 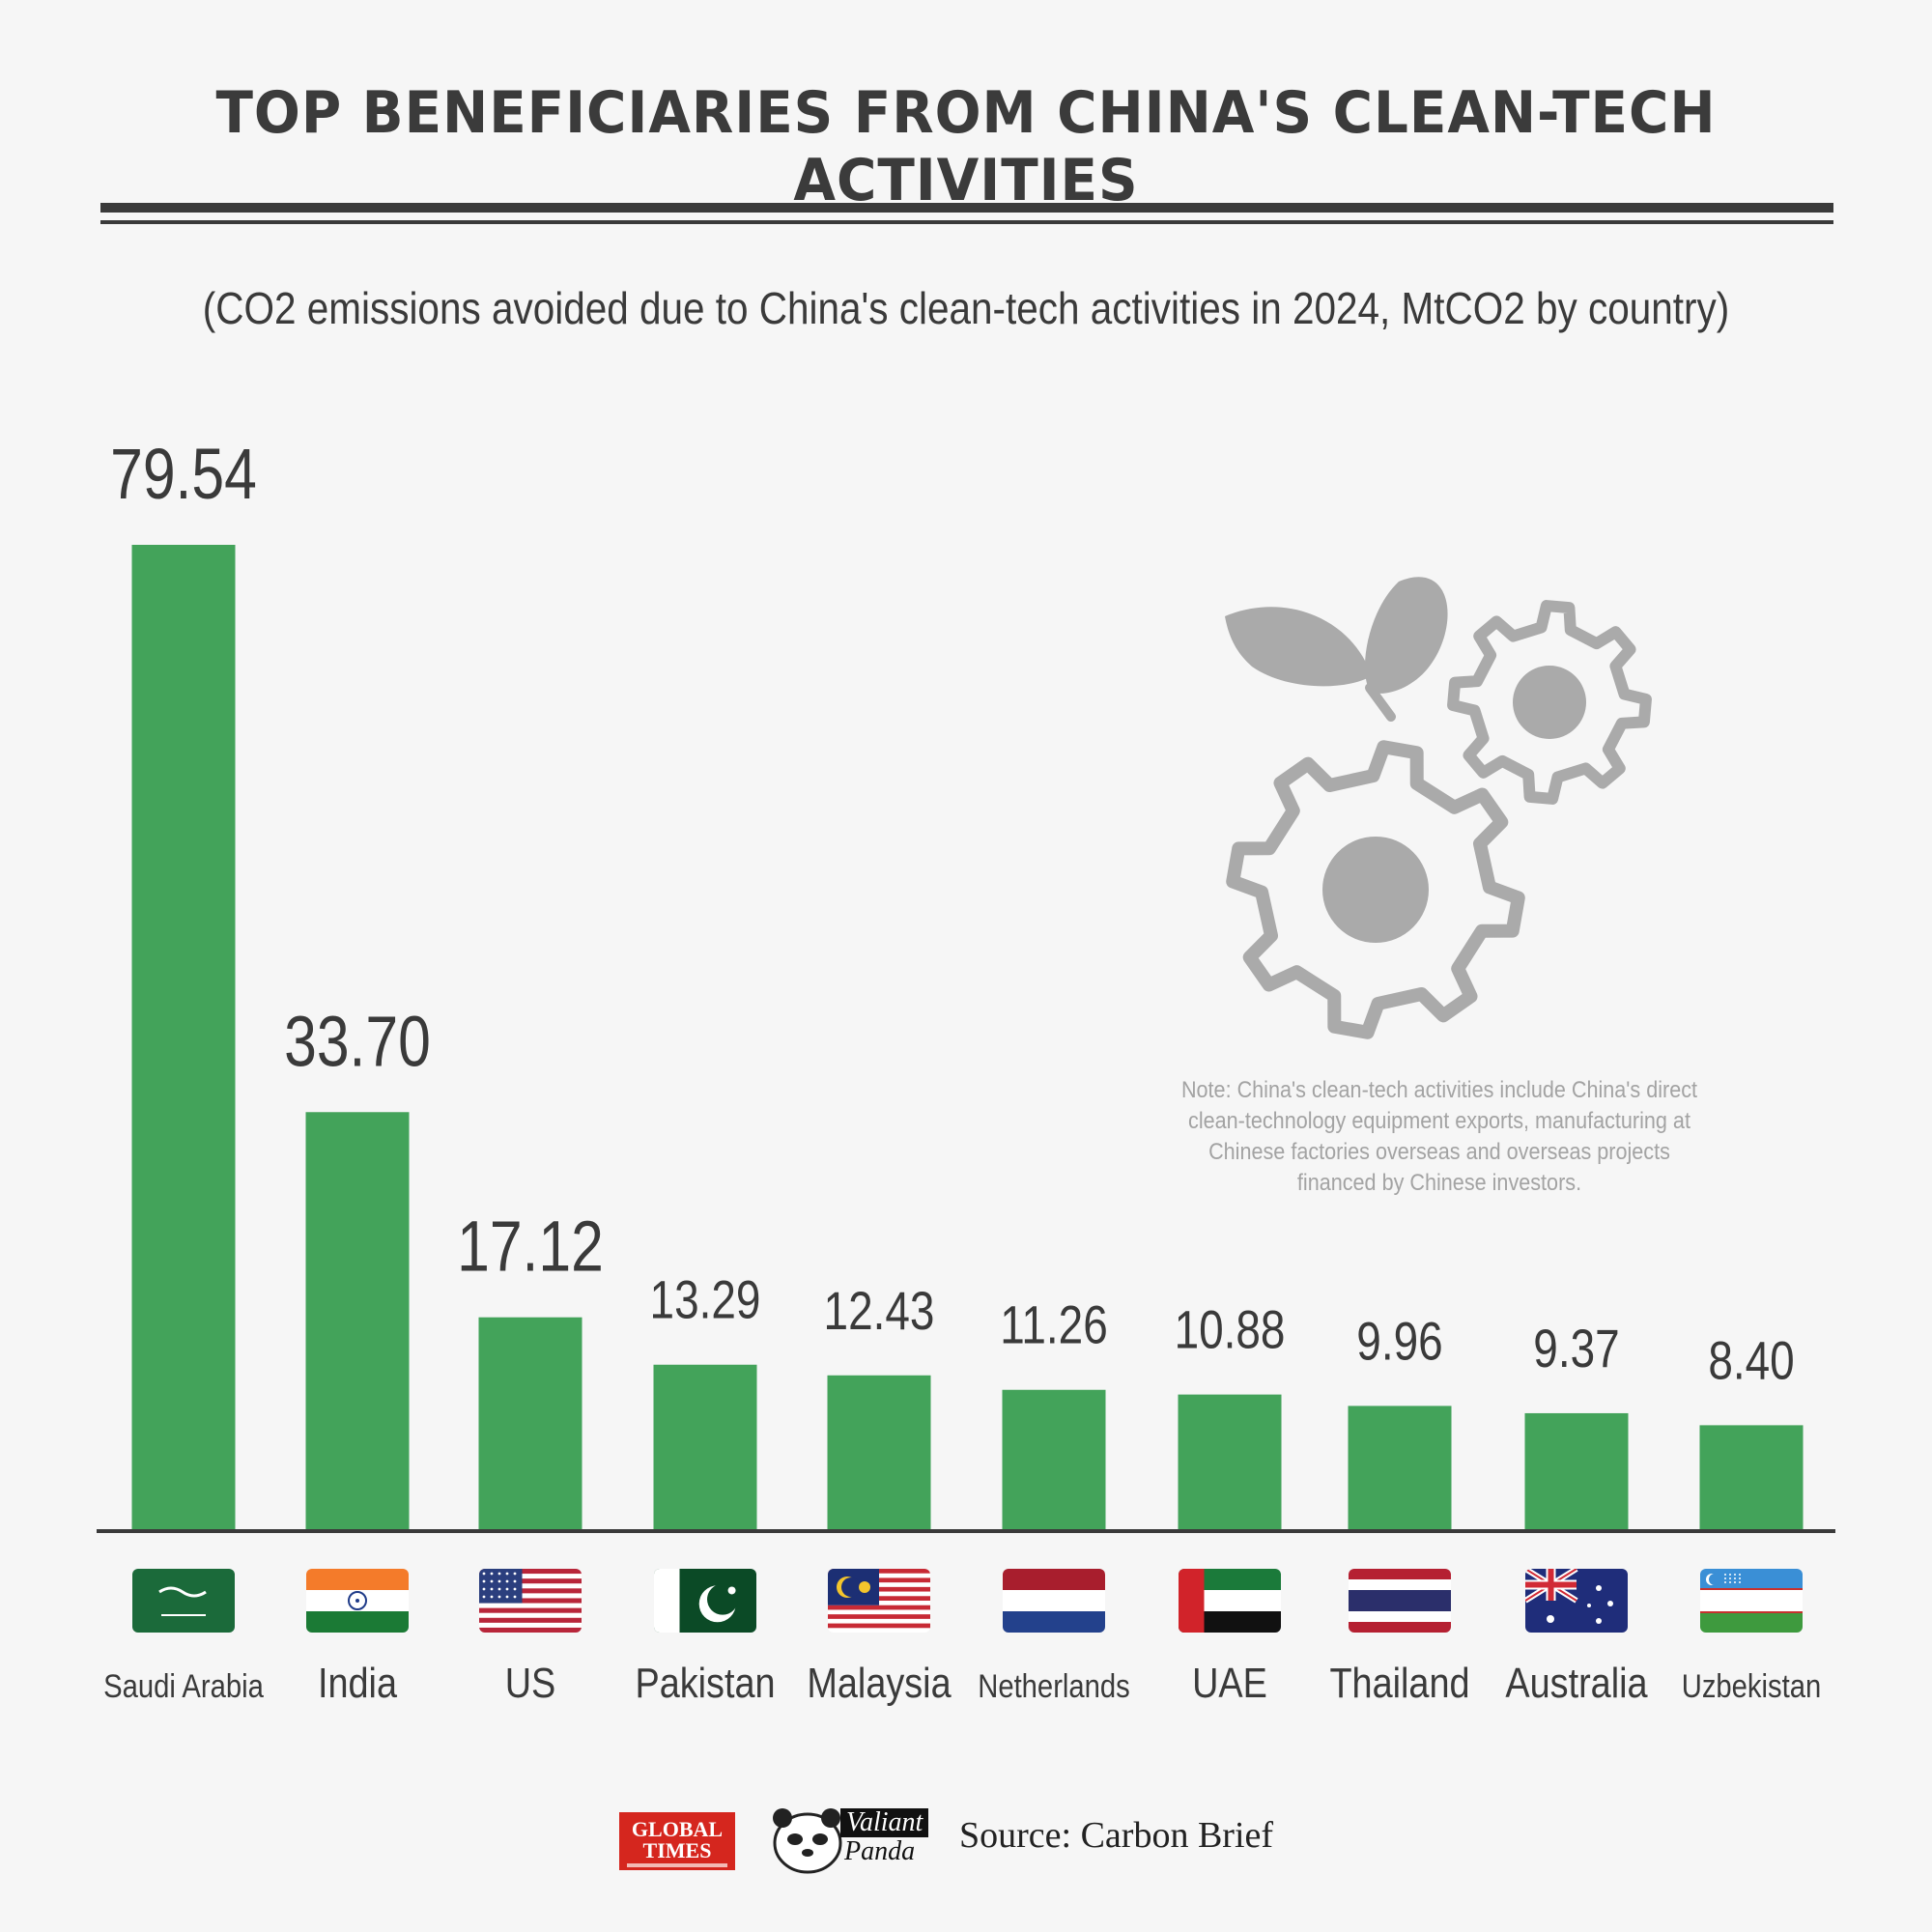 I want to click on value-label: 9.37, so click(x=1576, y=1348).